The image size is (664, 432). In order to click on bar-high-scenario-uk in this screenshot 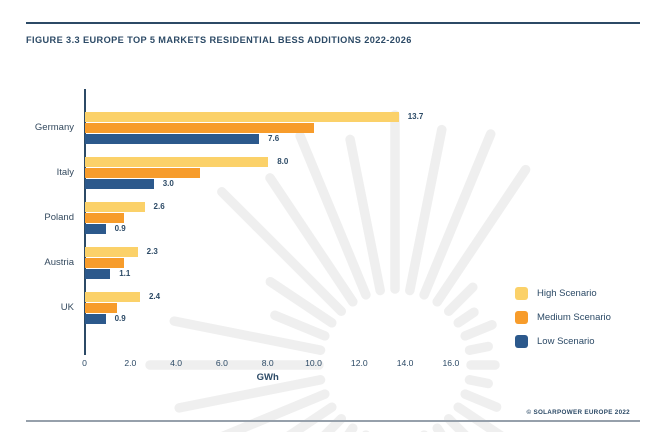, I will do `click(112, 297)`.